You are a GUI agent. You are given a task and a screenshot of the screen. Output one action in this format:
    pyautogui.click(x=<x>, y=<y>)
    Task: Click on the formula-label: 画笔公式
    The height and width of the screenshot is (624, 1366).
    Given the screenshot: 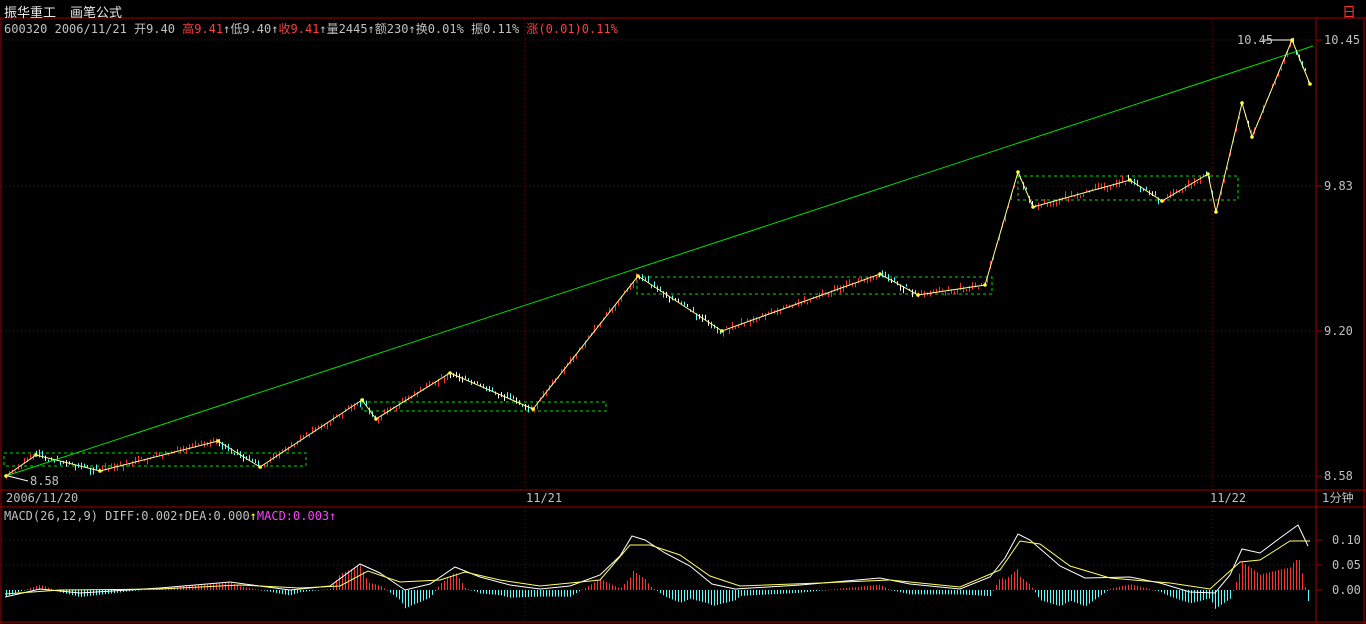 What is the action you would take?
    pyautogui.click(x=96, y=13)
    